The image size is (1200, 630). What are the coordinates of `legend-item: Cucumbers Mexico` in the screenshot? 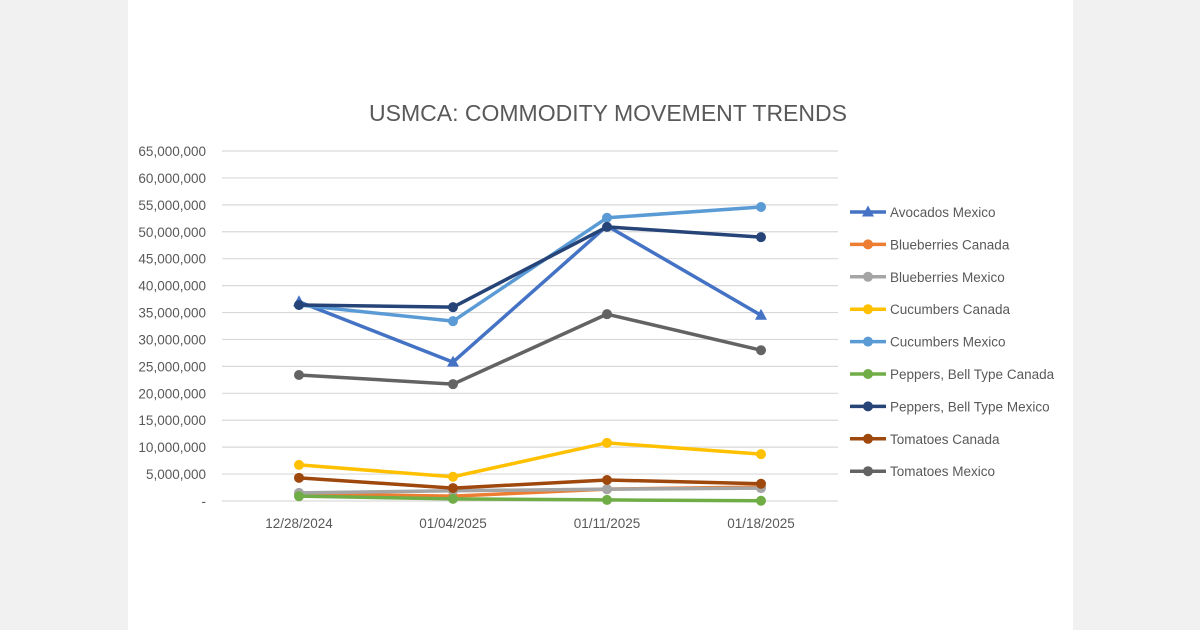 It's located at (928, 342).